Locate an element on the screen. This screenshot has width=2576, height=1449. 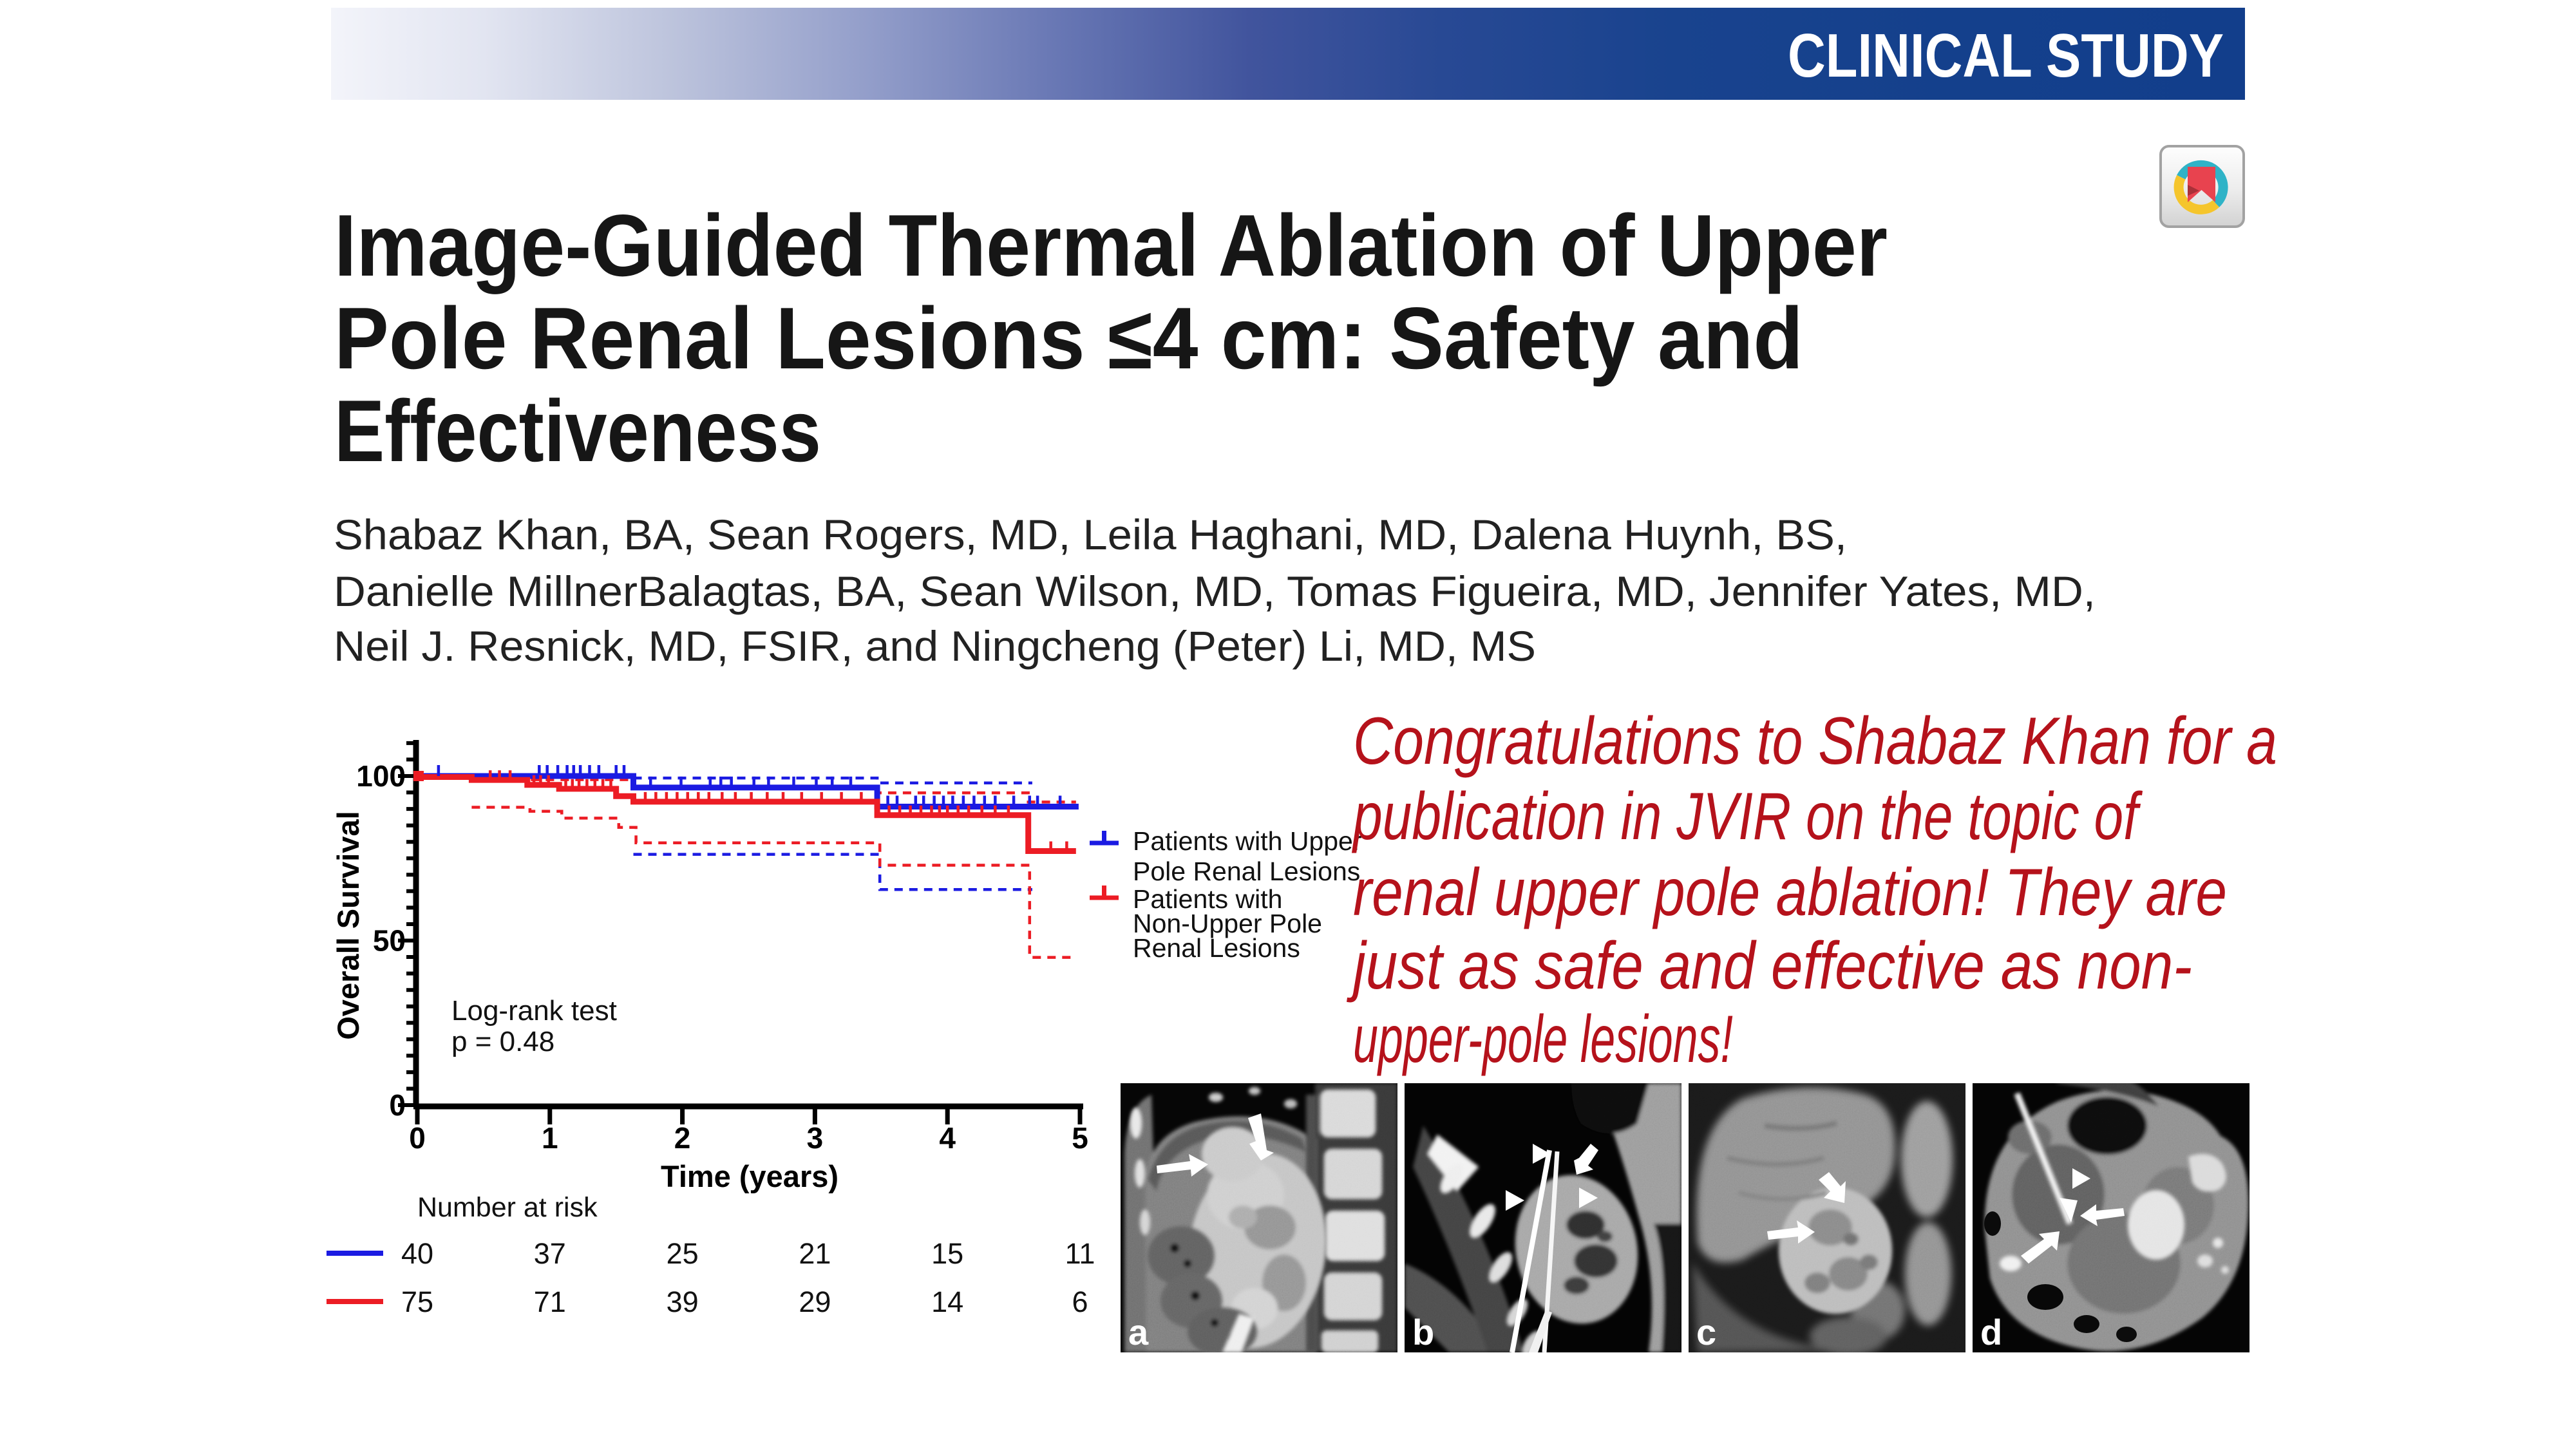
svg-text: Log-rank test is located at coordinates (534, 1011).